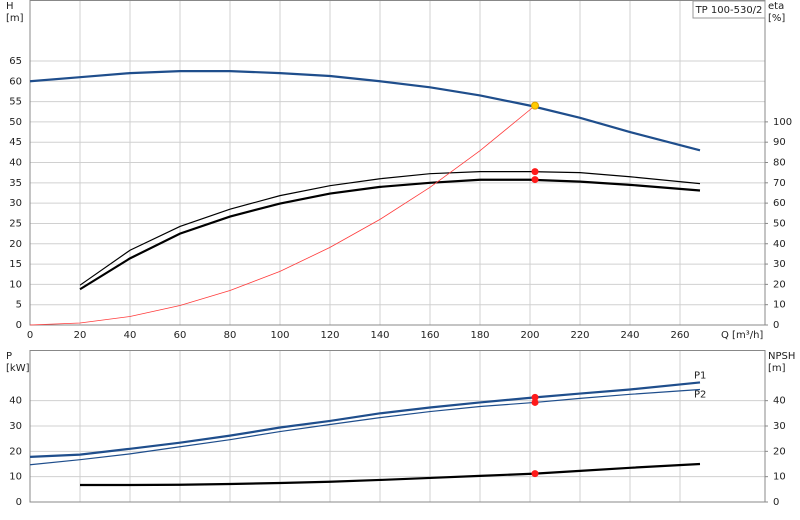 Image resolution: width=800 pixels, height=520 pixels. I want to click on y2-tick-label: 80, so click(779, 163).